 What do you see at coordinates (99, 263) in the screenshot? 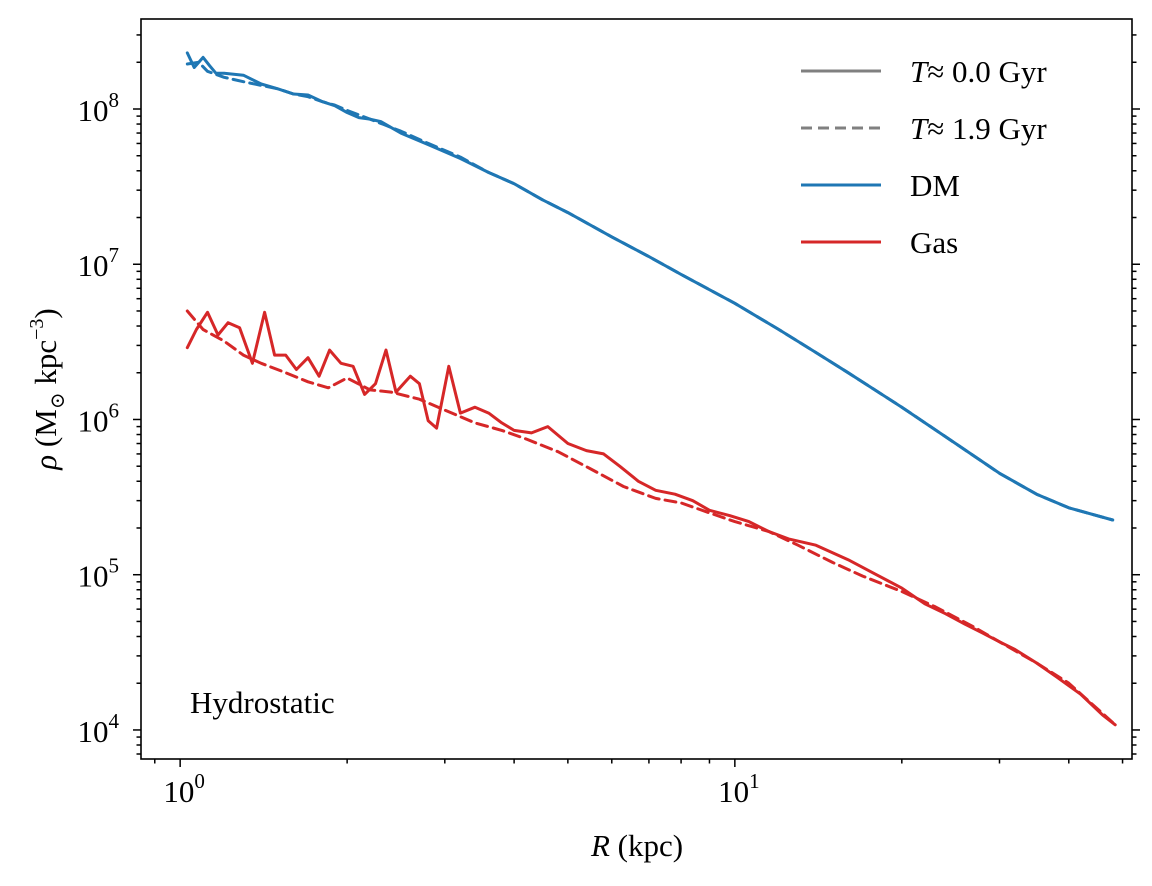
I see `y-tick-label: 10⁷` at bounding box center [99, 263].